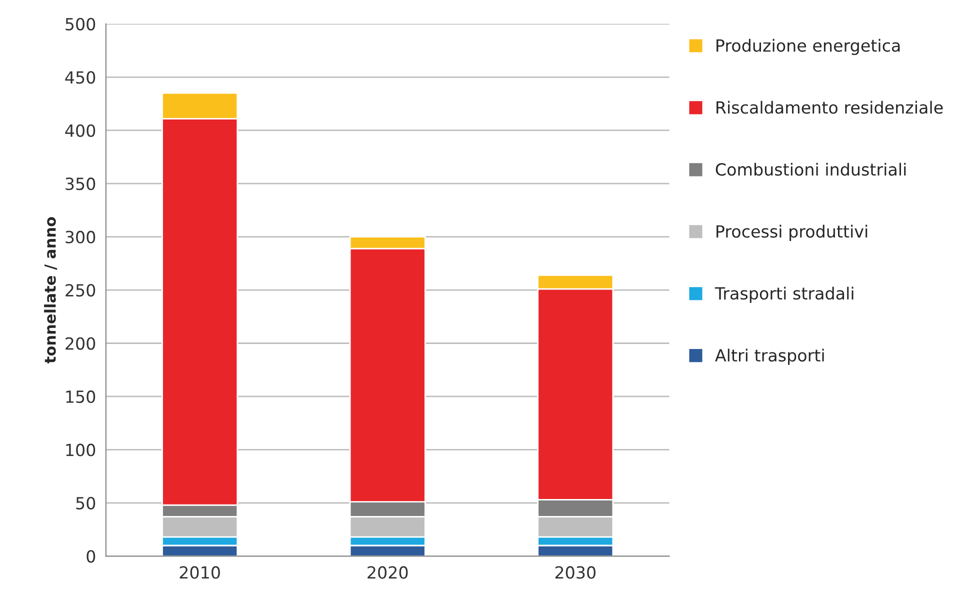  I want to click on legend-label: Trasporti stradali, so click(784, 294).